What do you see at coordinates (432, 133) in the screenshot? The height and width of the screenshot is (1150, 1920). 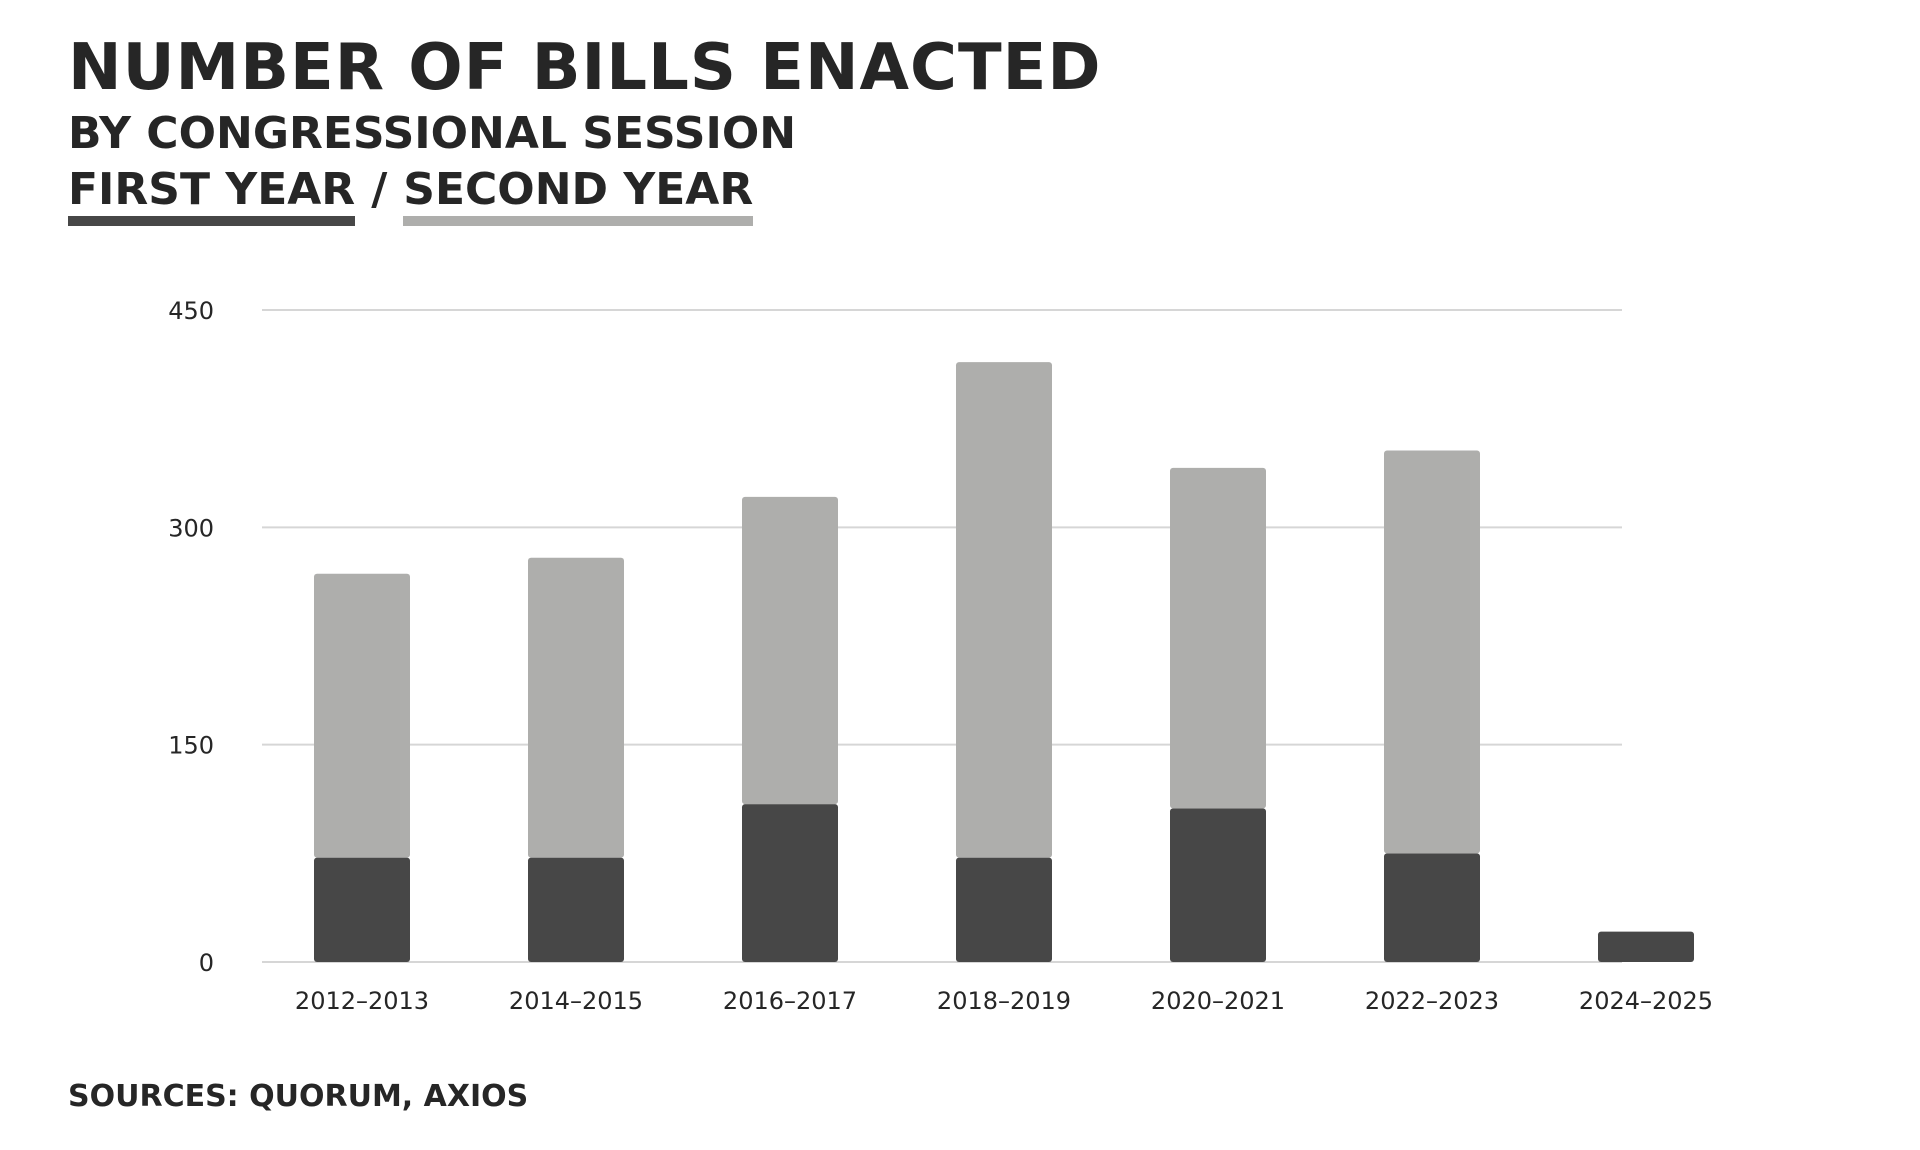 I see `chart-subtitle: BY CONGRESSIONAL SESSION` at bounding box center [432, 133].